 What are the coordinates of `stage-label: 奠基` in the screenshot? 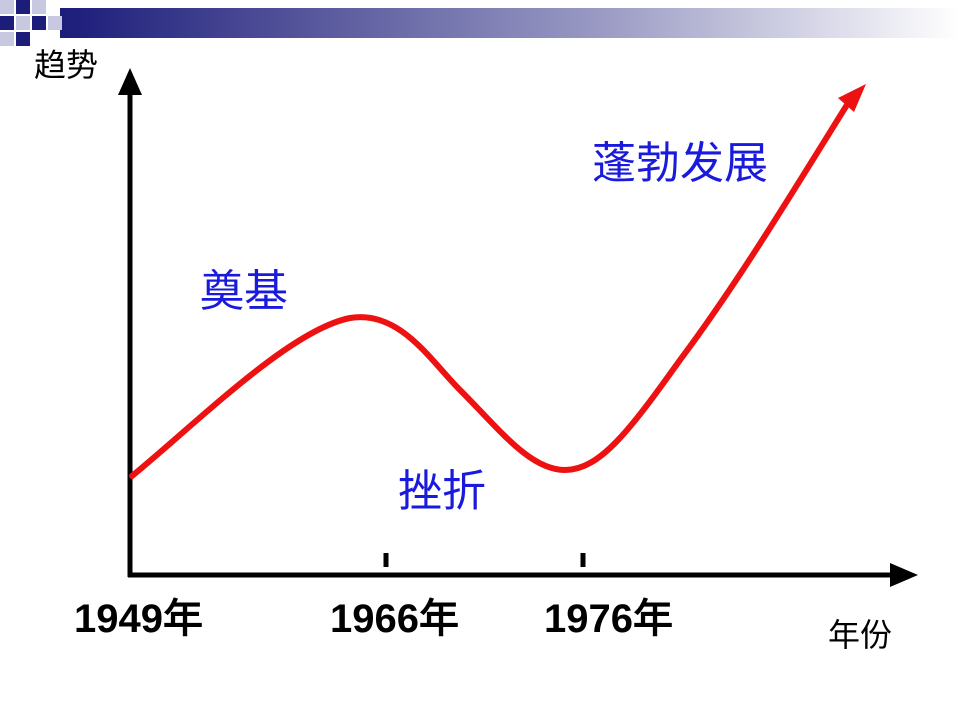 It's located at (244, 291).